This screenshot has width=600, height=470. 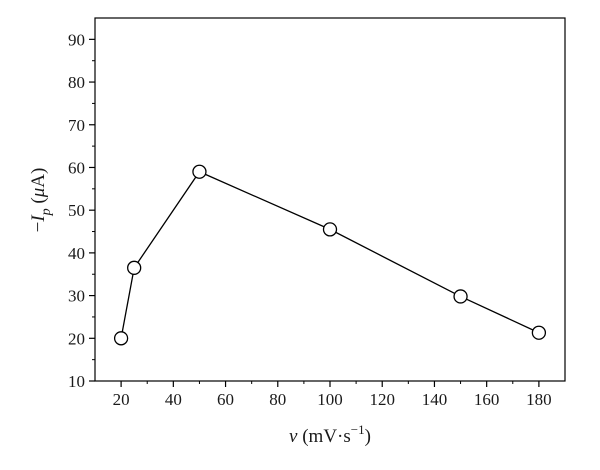 What do you see at coordinates (382, 399) in the screenshot?
I see `x-tick-label: 120` at bounding box center [382, 399].